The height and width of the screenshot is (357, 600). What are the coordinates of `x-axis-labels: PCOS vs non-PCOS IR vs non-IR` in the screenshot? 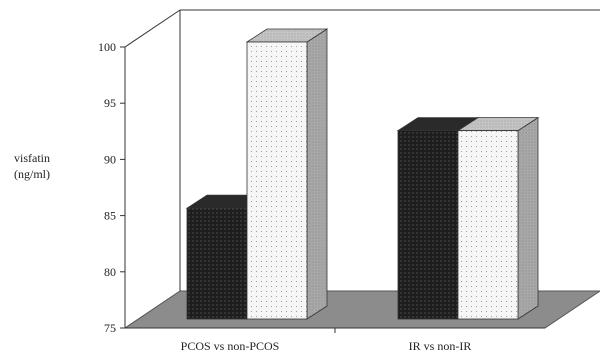 It's located at (326, 346).